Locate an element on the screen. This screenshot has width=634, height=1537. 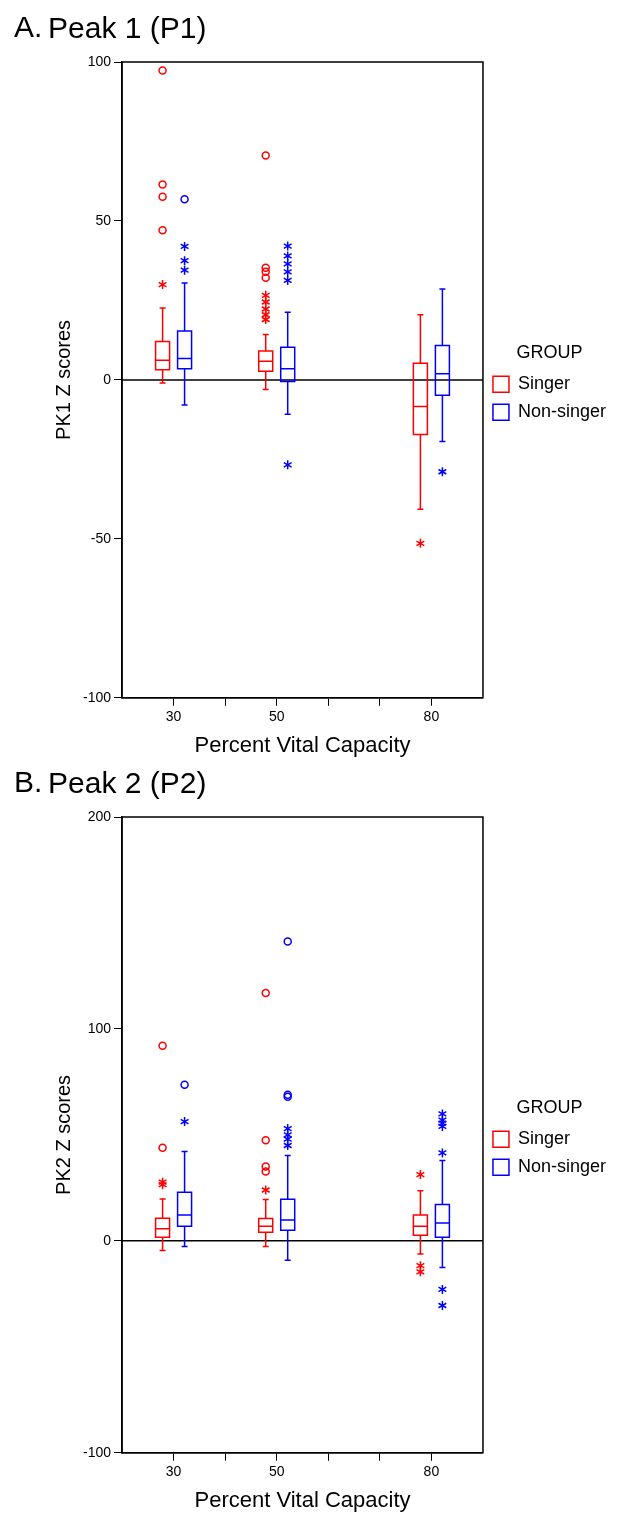
y-tick-label: 50 is located at coordinates (103, 219).